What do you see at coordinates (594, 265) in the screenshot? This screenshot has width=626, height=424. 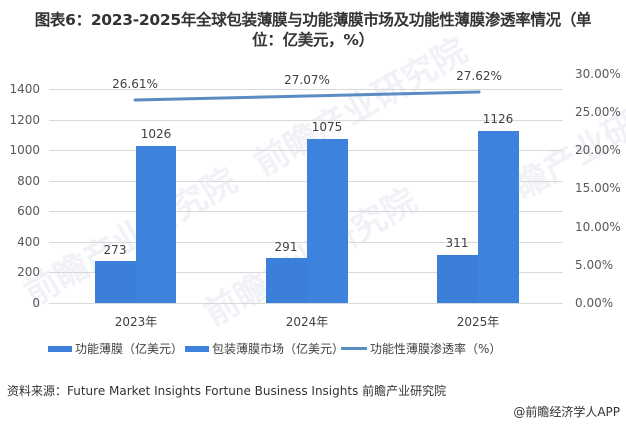 I see `y-tick-right: 5.00%` at bounding box center [594, 265].